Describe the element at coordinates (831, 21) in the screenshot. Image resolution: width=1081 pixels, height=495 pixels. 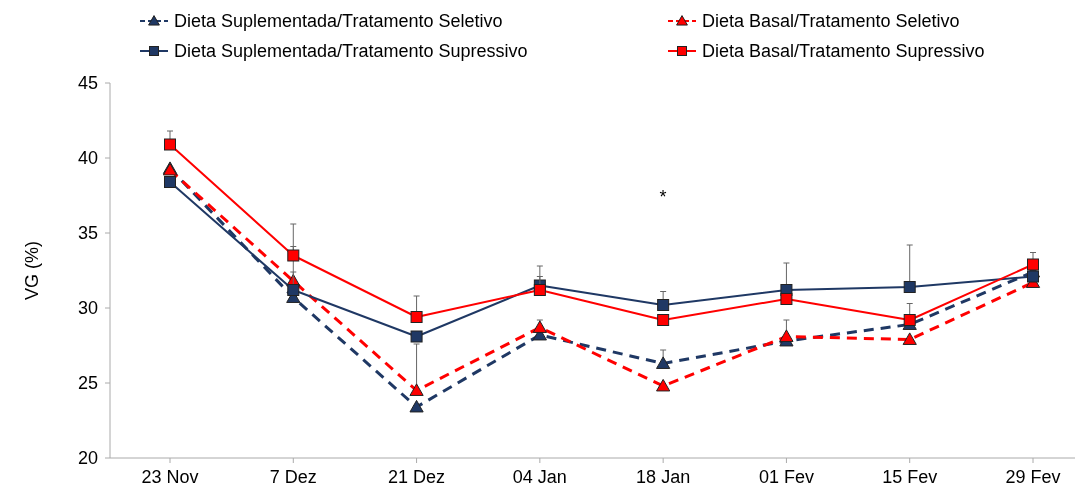
I see `legend-label: Dieta Basal/Tratamento Seletivo` at that location.